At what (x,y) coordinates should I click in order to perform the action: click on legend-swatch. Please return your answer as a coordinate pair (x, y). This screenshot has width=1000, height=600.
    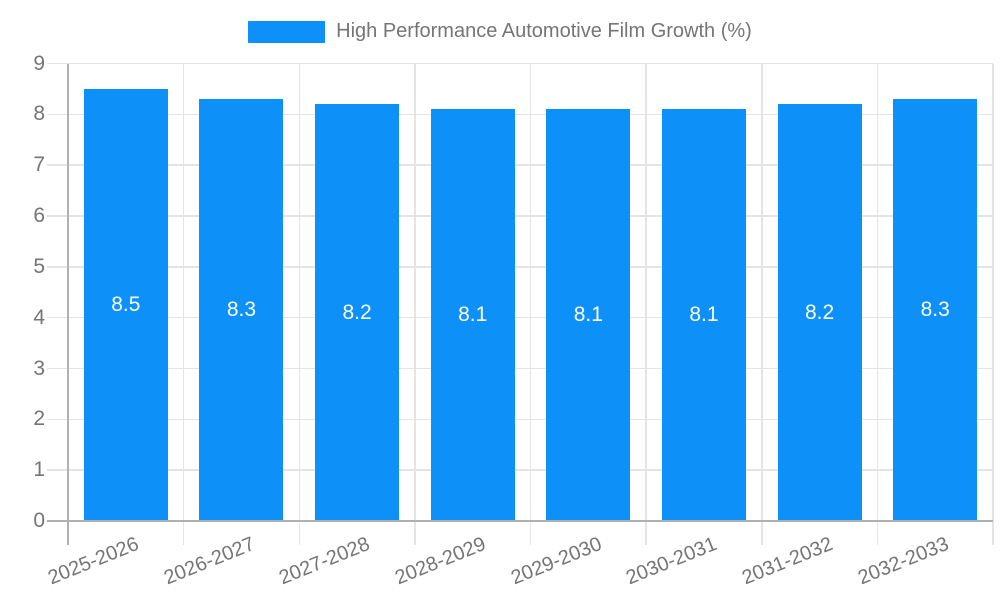
    Looking at the image, I should click on (287, 31).